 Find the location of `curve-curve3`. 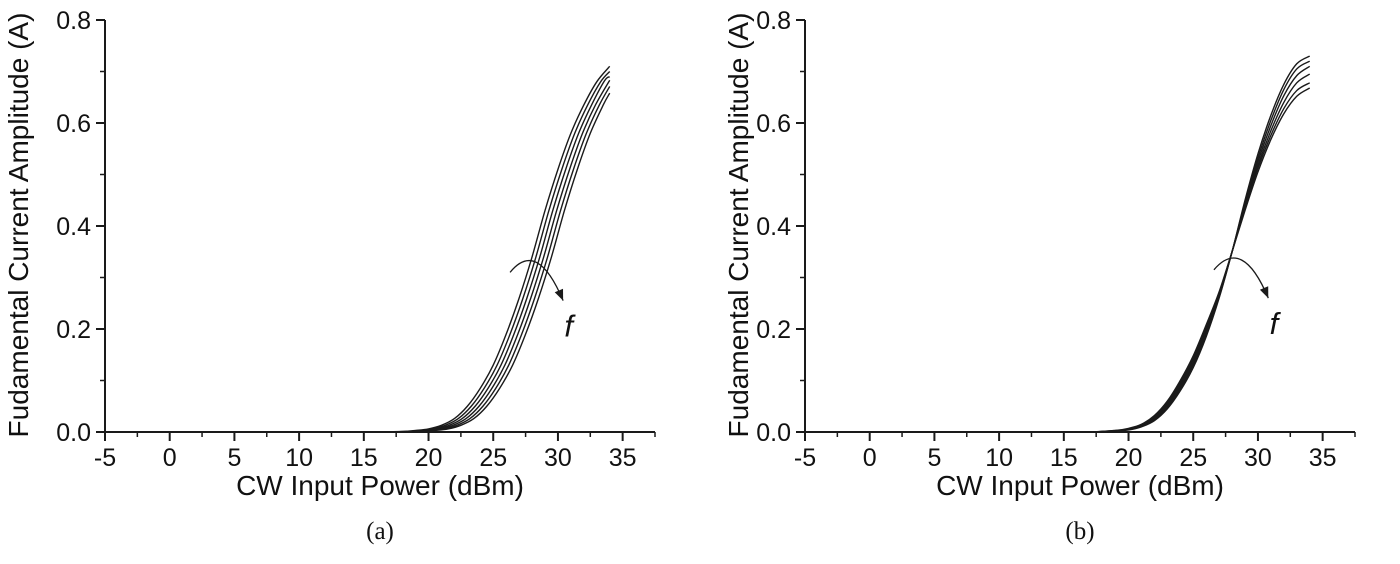

curve-curve3 is located at coordinates (480, 254).